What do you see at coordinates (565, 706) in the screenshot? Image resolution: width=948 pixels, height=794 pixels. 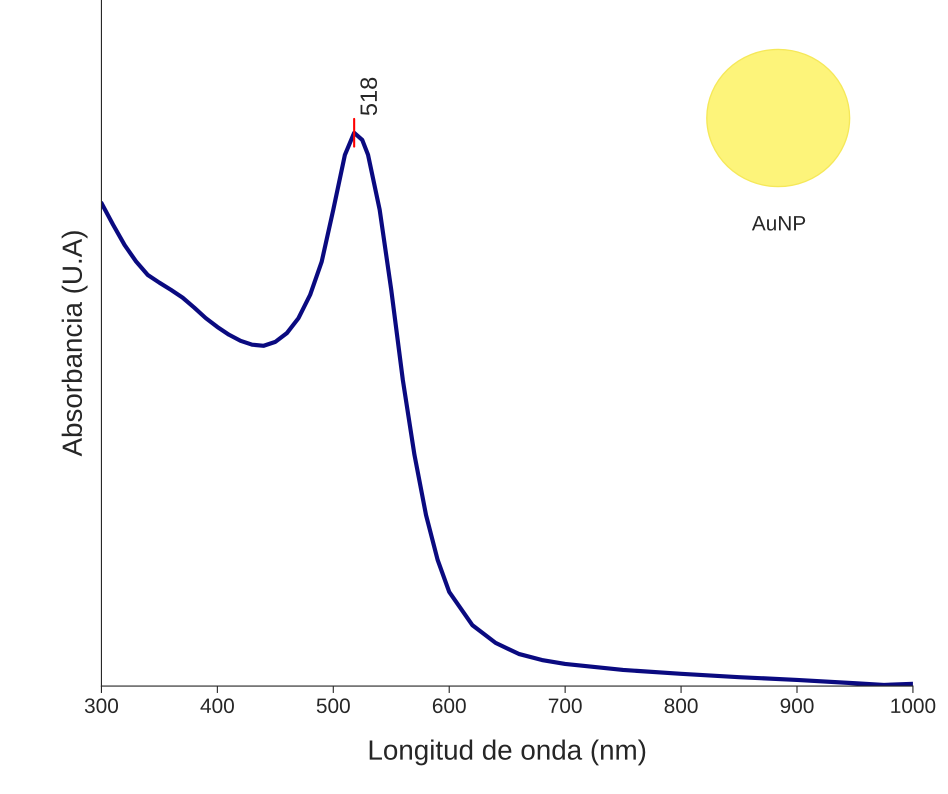 I see `x-tick-label: 700` at bounding box center [565, 706].